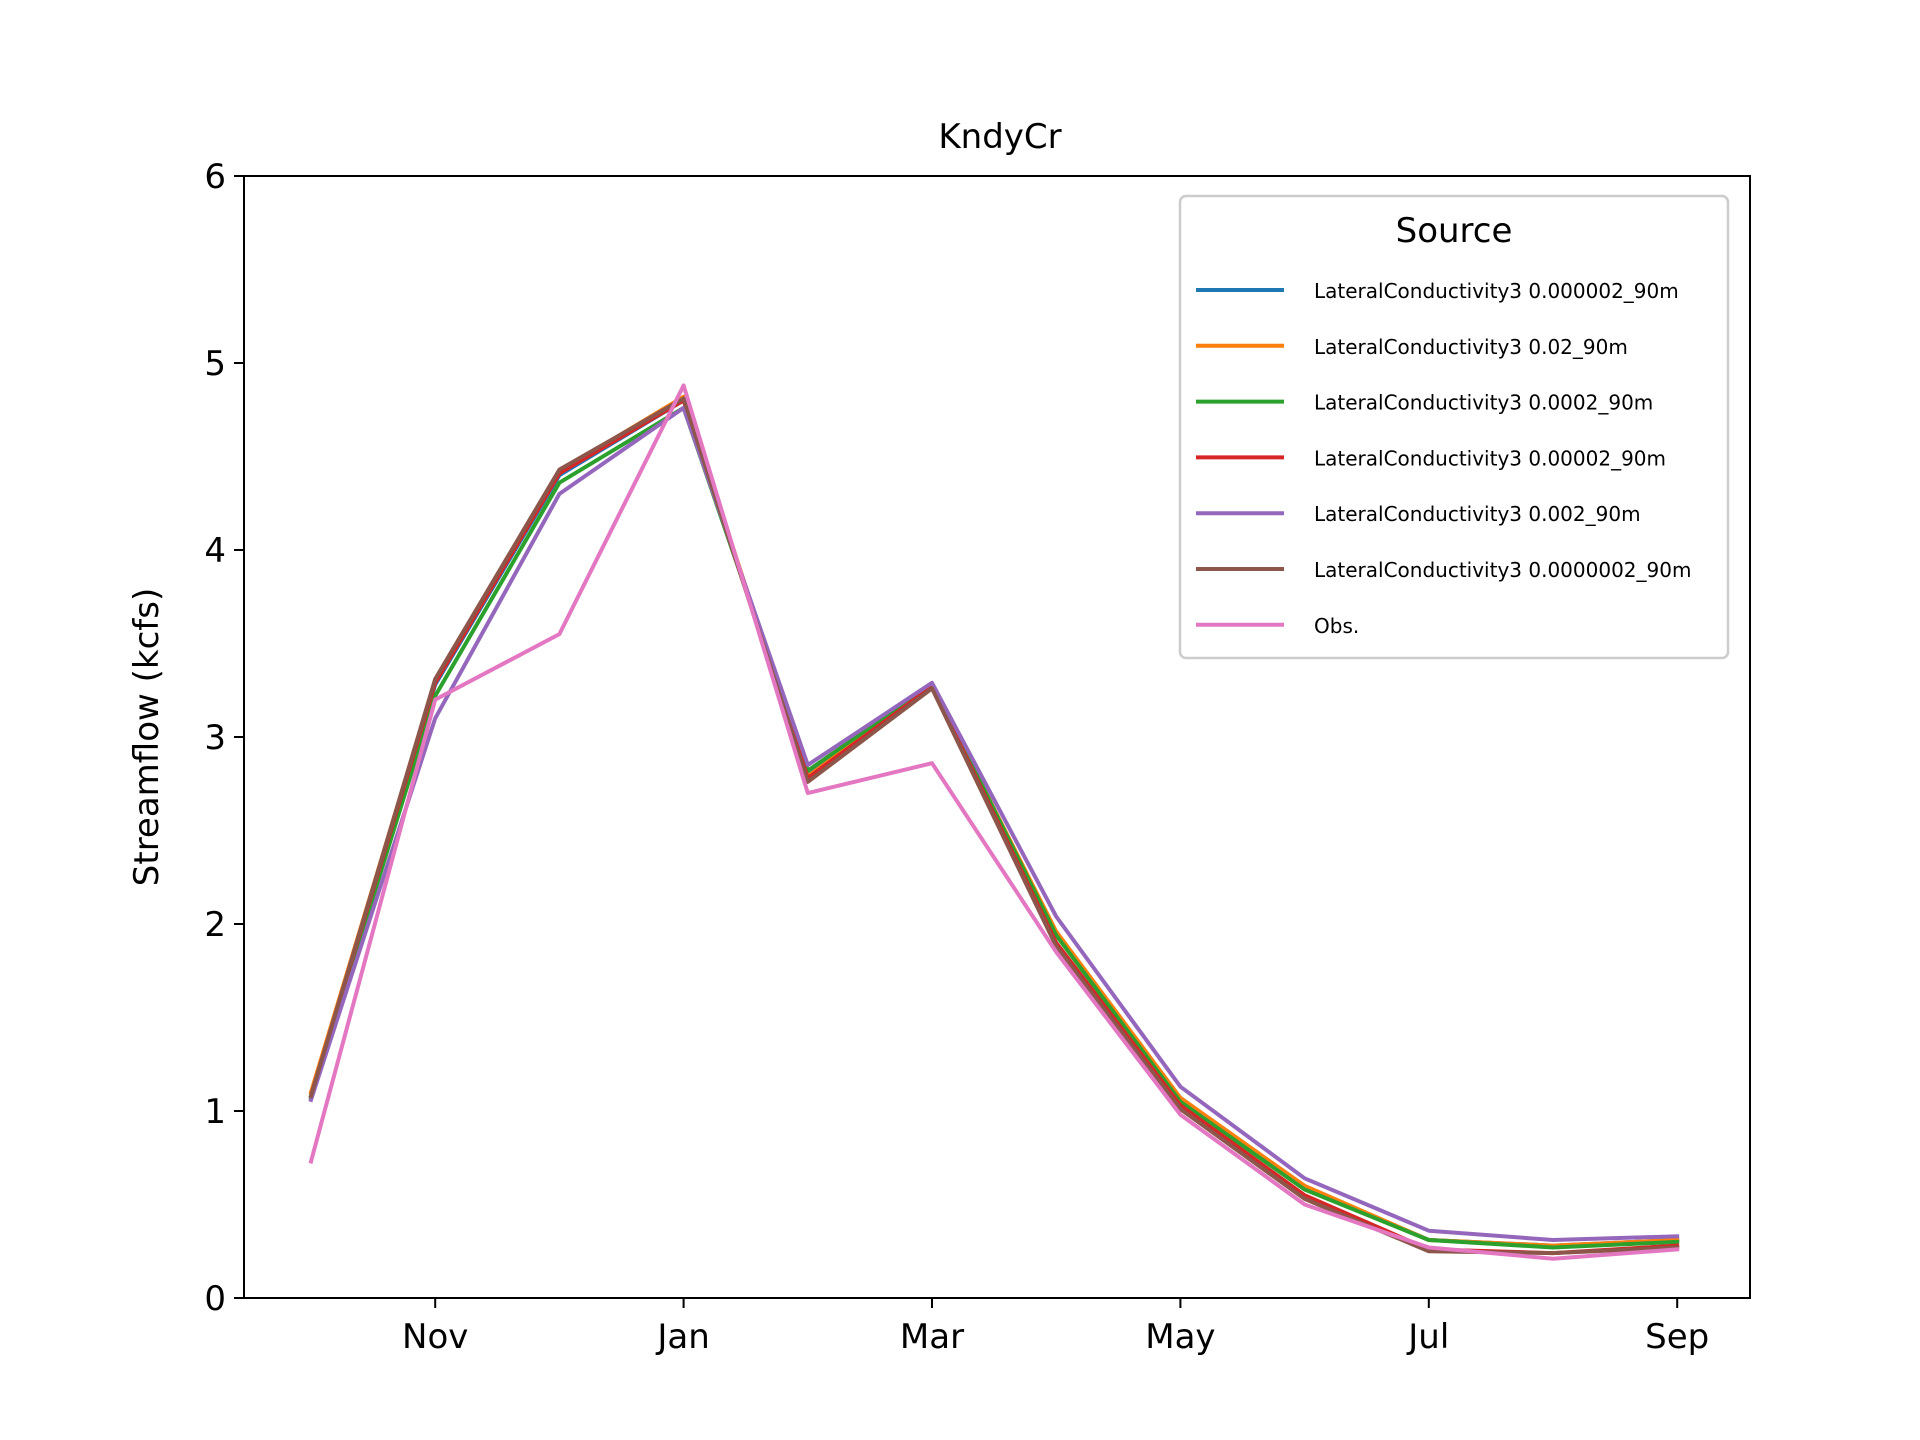 Image resolution: width=1920 pixels, height=1440 pixels. Describe the element at coordinates (1336, 626) in the screenshot. I see `legend-label-7: Obs.` at that location.